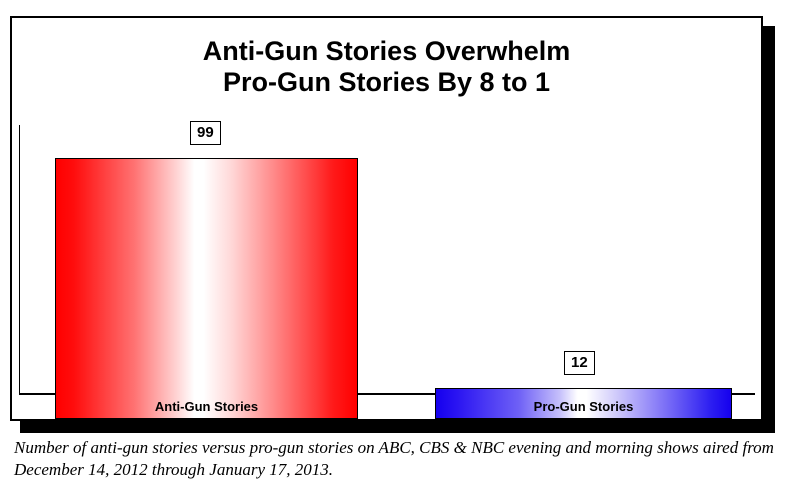 The width and height of the screenshot is (792, 499). Describe the element at coordinates (19, 259) in the screenshot. I see `y-axis-line` at that location.